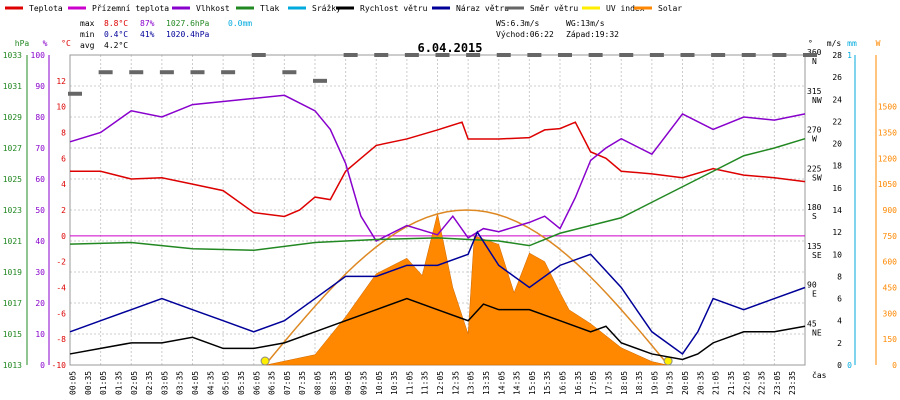 The height and width of the screenshot is (400, 900). I want to click on pressure-axis-tick-1: 1031, so click(12, 86).